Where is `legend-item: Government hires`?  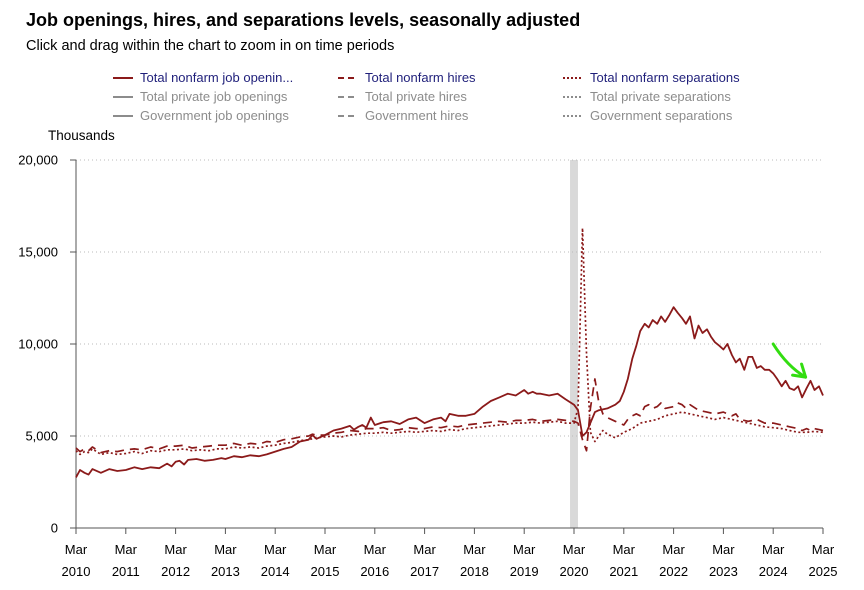 legend-item: Government hires is located at coordinates (402, 115).